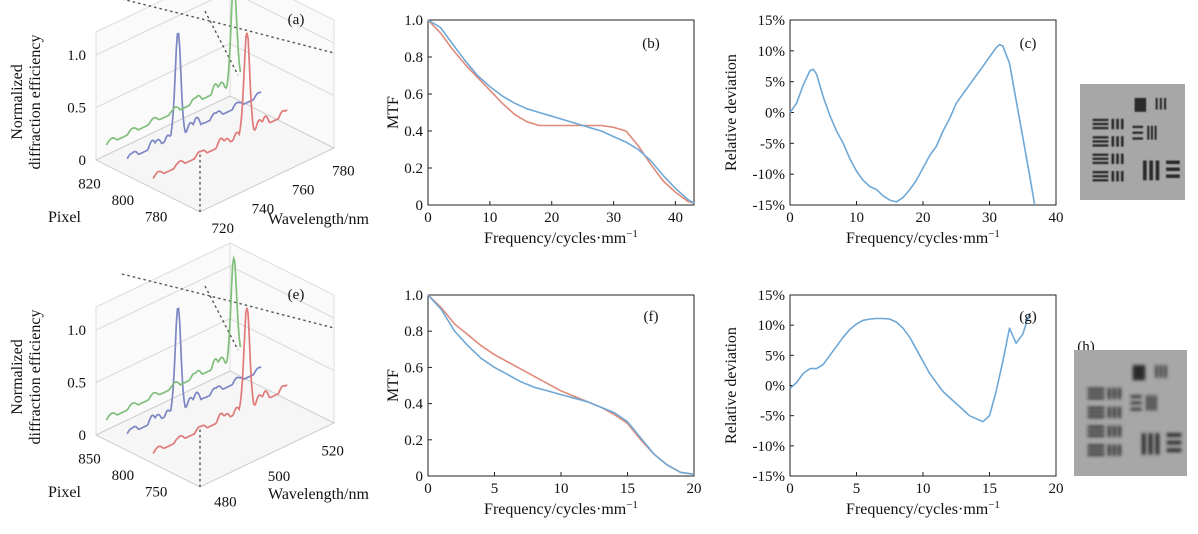 The image size is (1198, 534). What do you see at coordinates (413, 441) in the screenshot?
I see `y-tick-label: 0.2` at bounding box center [413, 441].